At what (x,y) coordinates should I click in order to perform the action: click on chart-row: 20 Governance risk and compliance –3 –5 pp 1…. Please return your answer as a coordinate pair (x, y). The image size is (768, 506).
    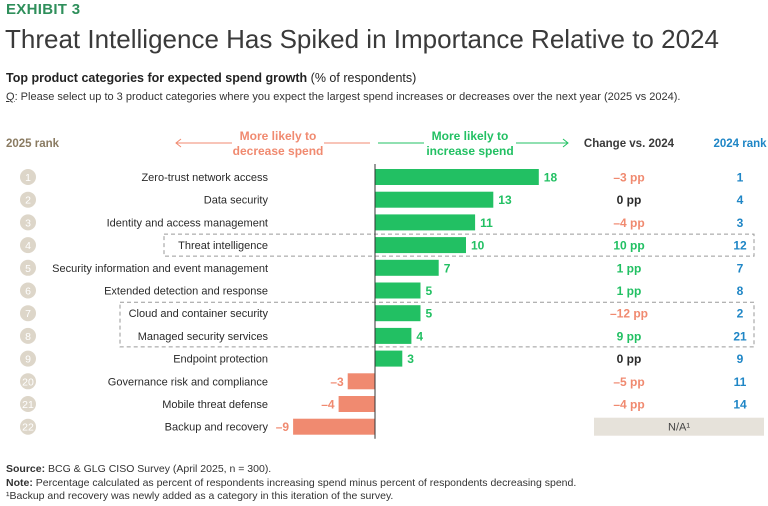
    Looking at the image, I should click on (383, 381).